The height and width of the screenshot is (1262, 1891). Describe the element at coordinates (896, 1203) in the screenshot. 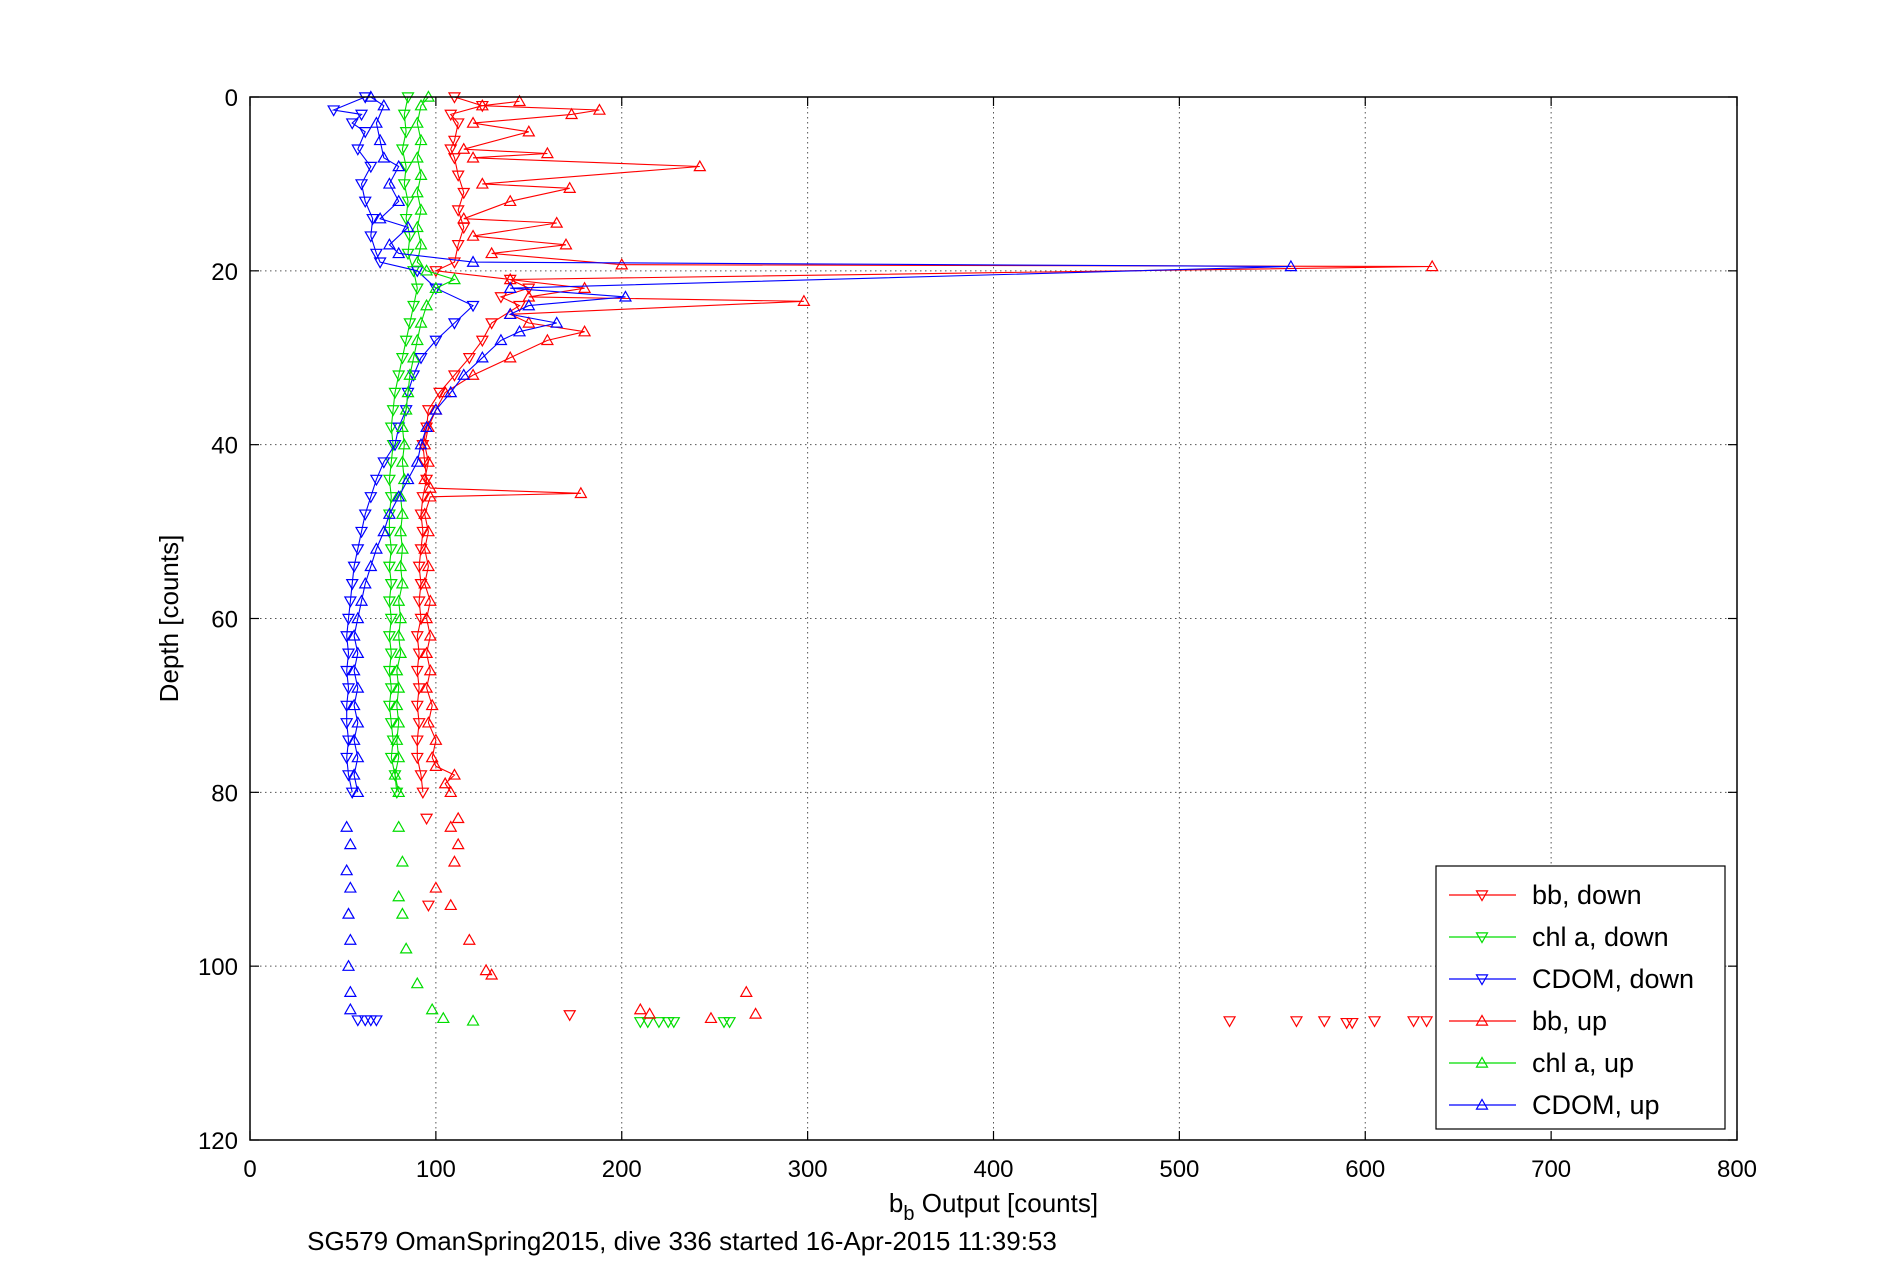

I see `x-axis-label-main: b` at that location.